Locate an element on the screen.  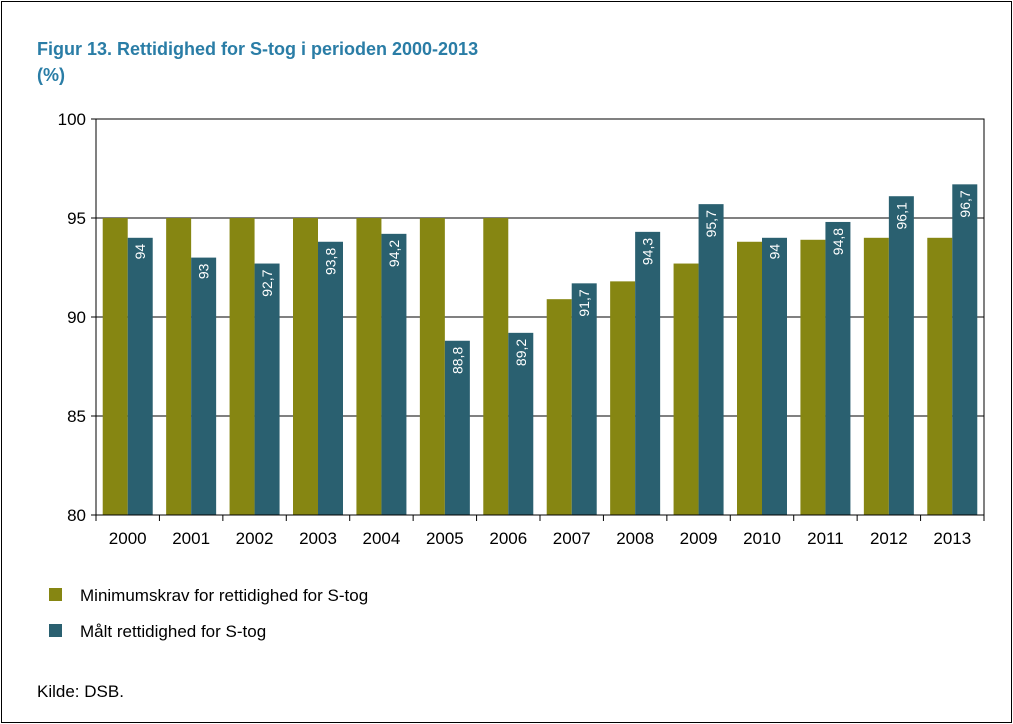
x-tick-label: 2001 is located at coordinates (191, 538).